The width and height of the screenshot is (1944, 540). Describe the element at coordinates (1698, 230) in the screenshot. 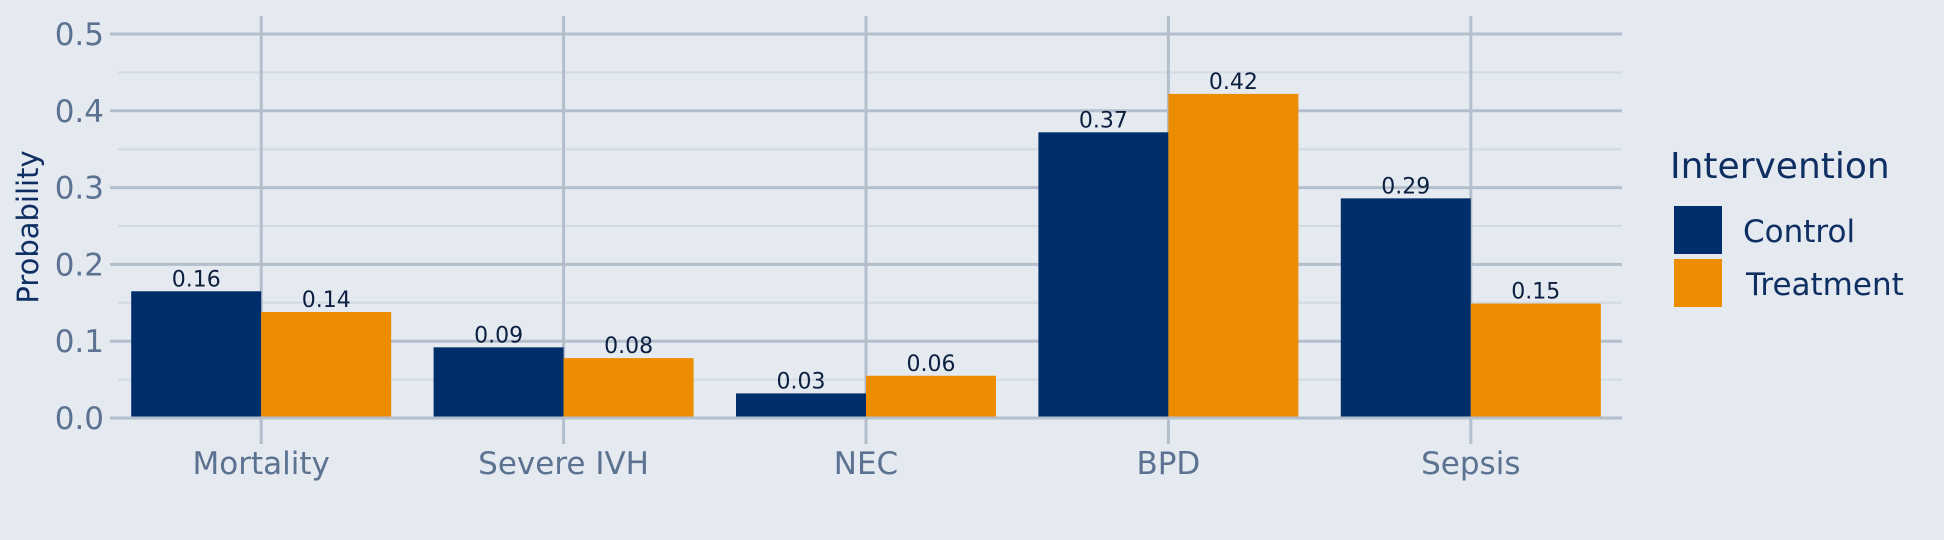

I see `legend-swatch-control` at that location.